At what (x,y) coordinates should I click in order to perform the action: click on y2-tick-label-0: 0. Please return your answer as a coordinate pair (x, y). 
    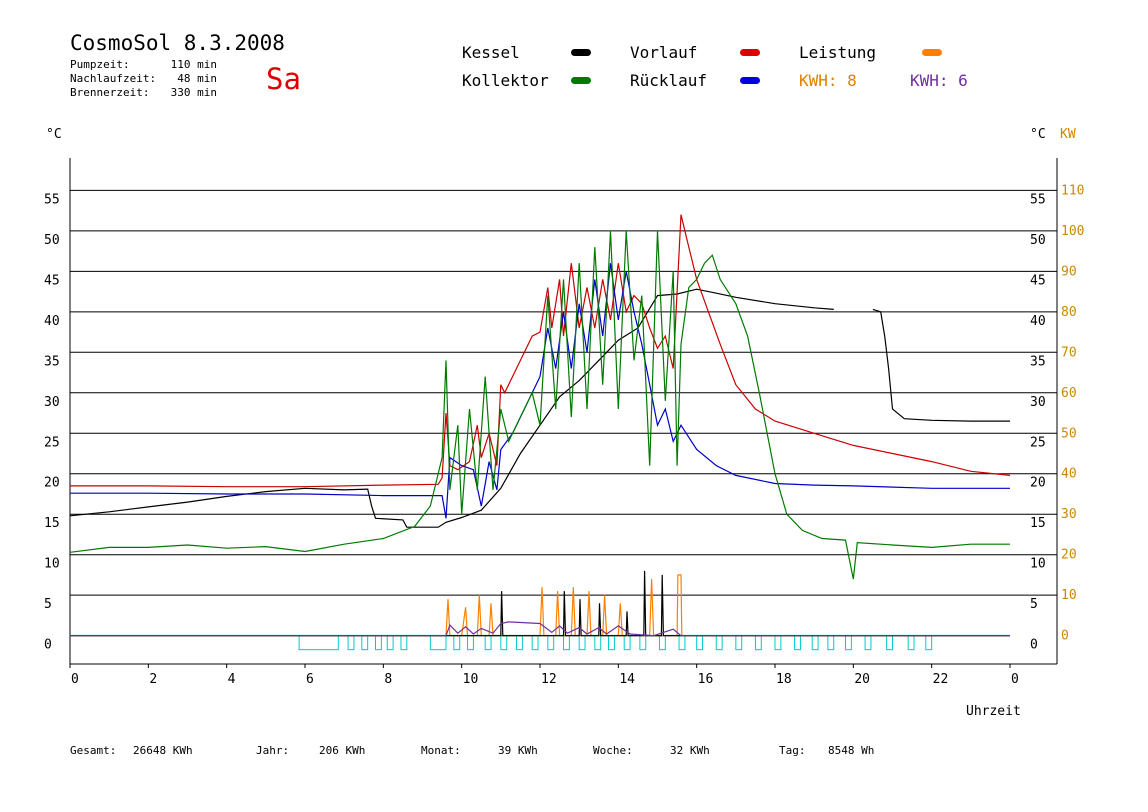
    Looking at the image, I should click on (1065, 636).